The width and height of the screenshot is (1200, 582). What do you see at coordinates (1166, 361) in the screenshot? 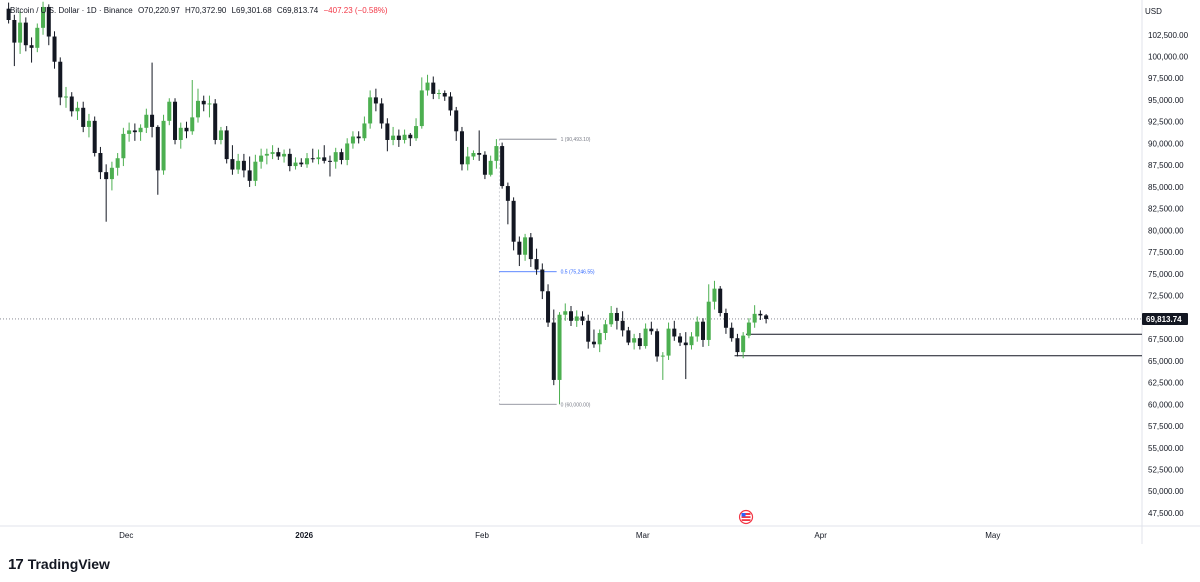
I see `price-tick-label: 65,000.00` at bounding box center [1166, 361].